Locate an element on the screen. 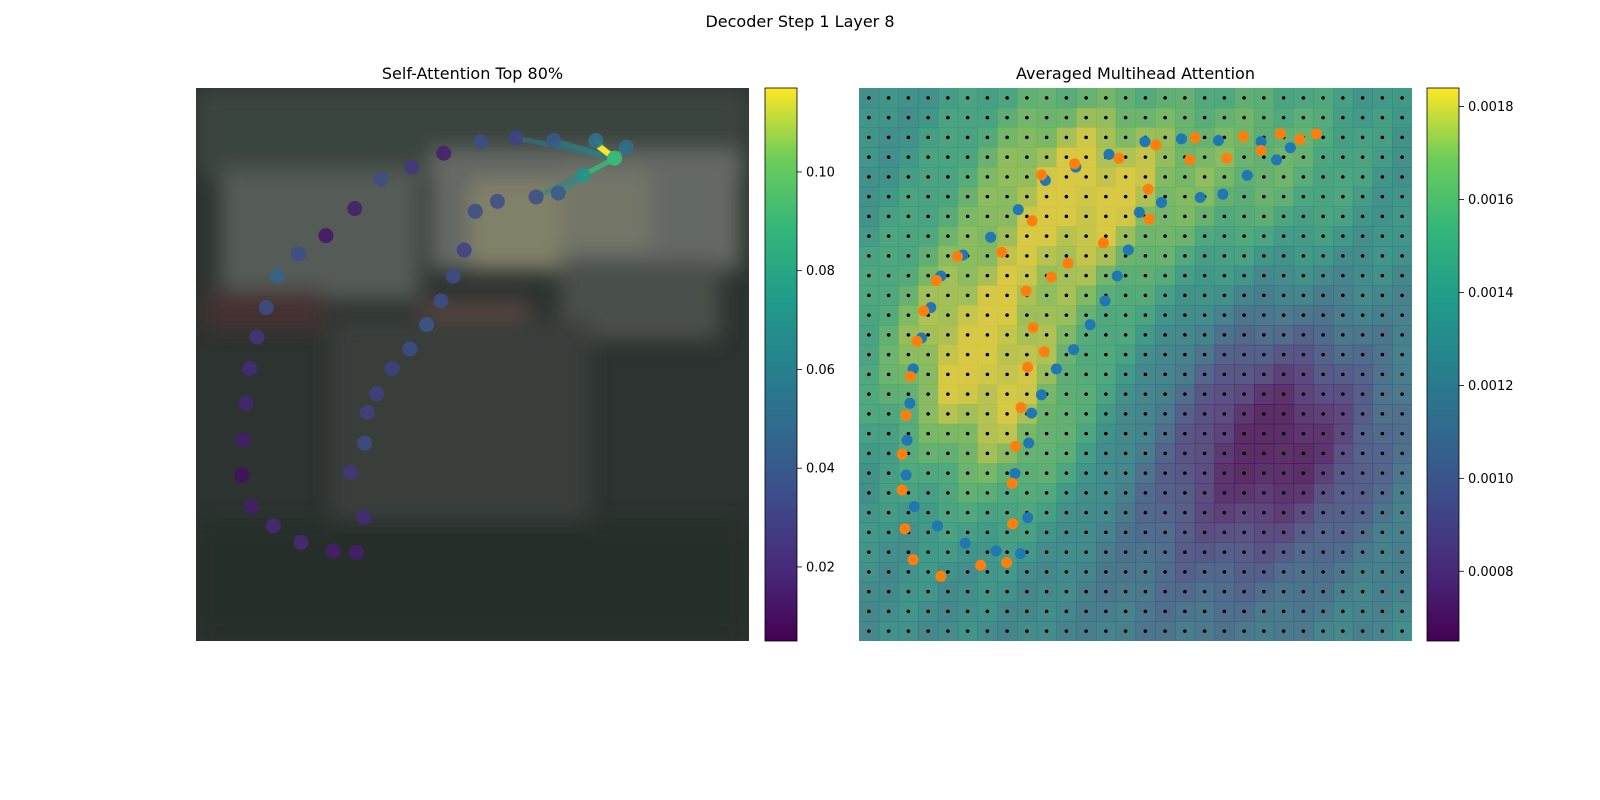 This screenshot has width=1600, height=800. colorbar-tick-label: 0.0014 is located at coordinates (1491, 293).